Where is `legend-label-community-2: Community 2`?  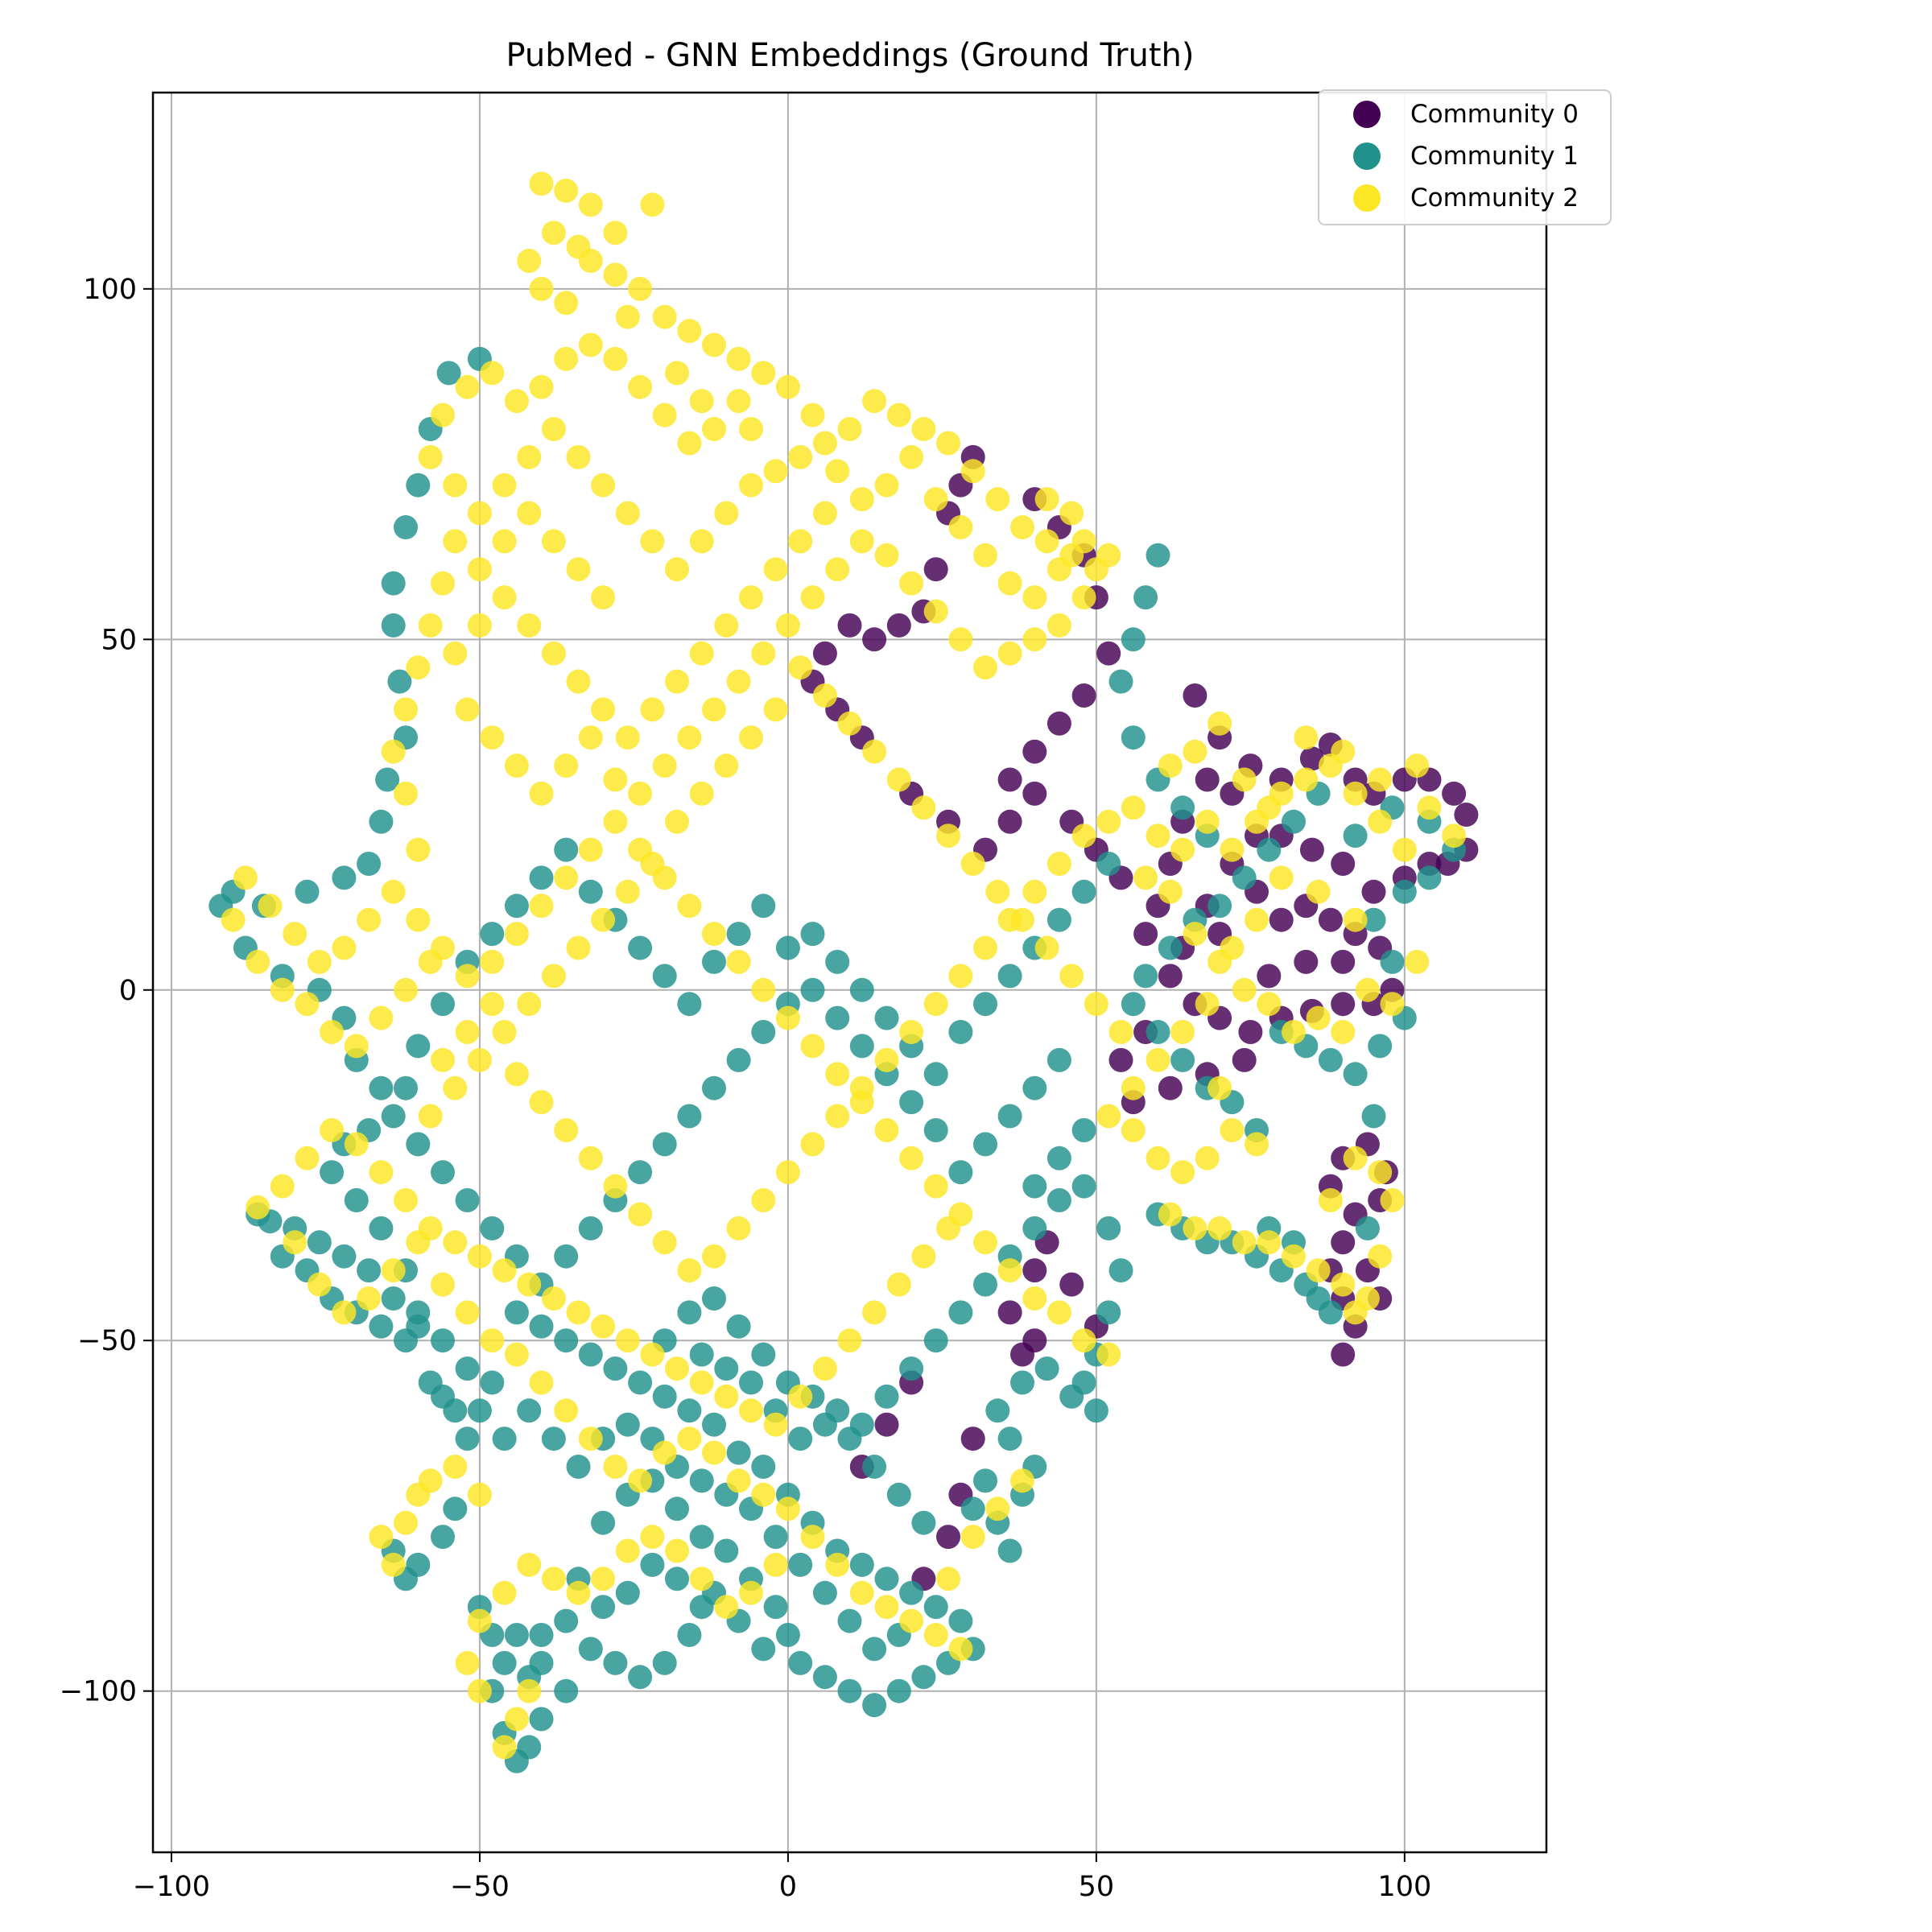
legend-label-community-2: Community 2 is located at coordinates (1494, 198).